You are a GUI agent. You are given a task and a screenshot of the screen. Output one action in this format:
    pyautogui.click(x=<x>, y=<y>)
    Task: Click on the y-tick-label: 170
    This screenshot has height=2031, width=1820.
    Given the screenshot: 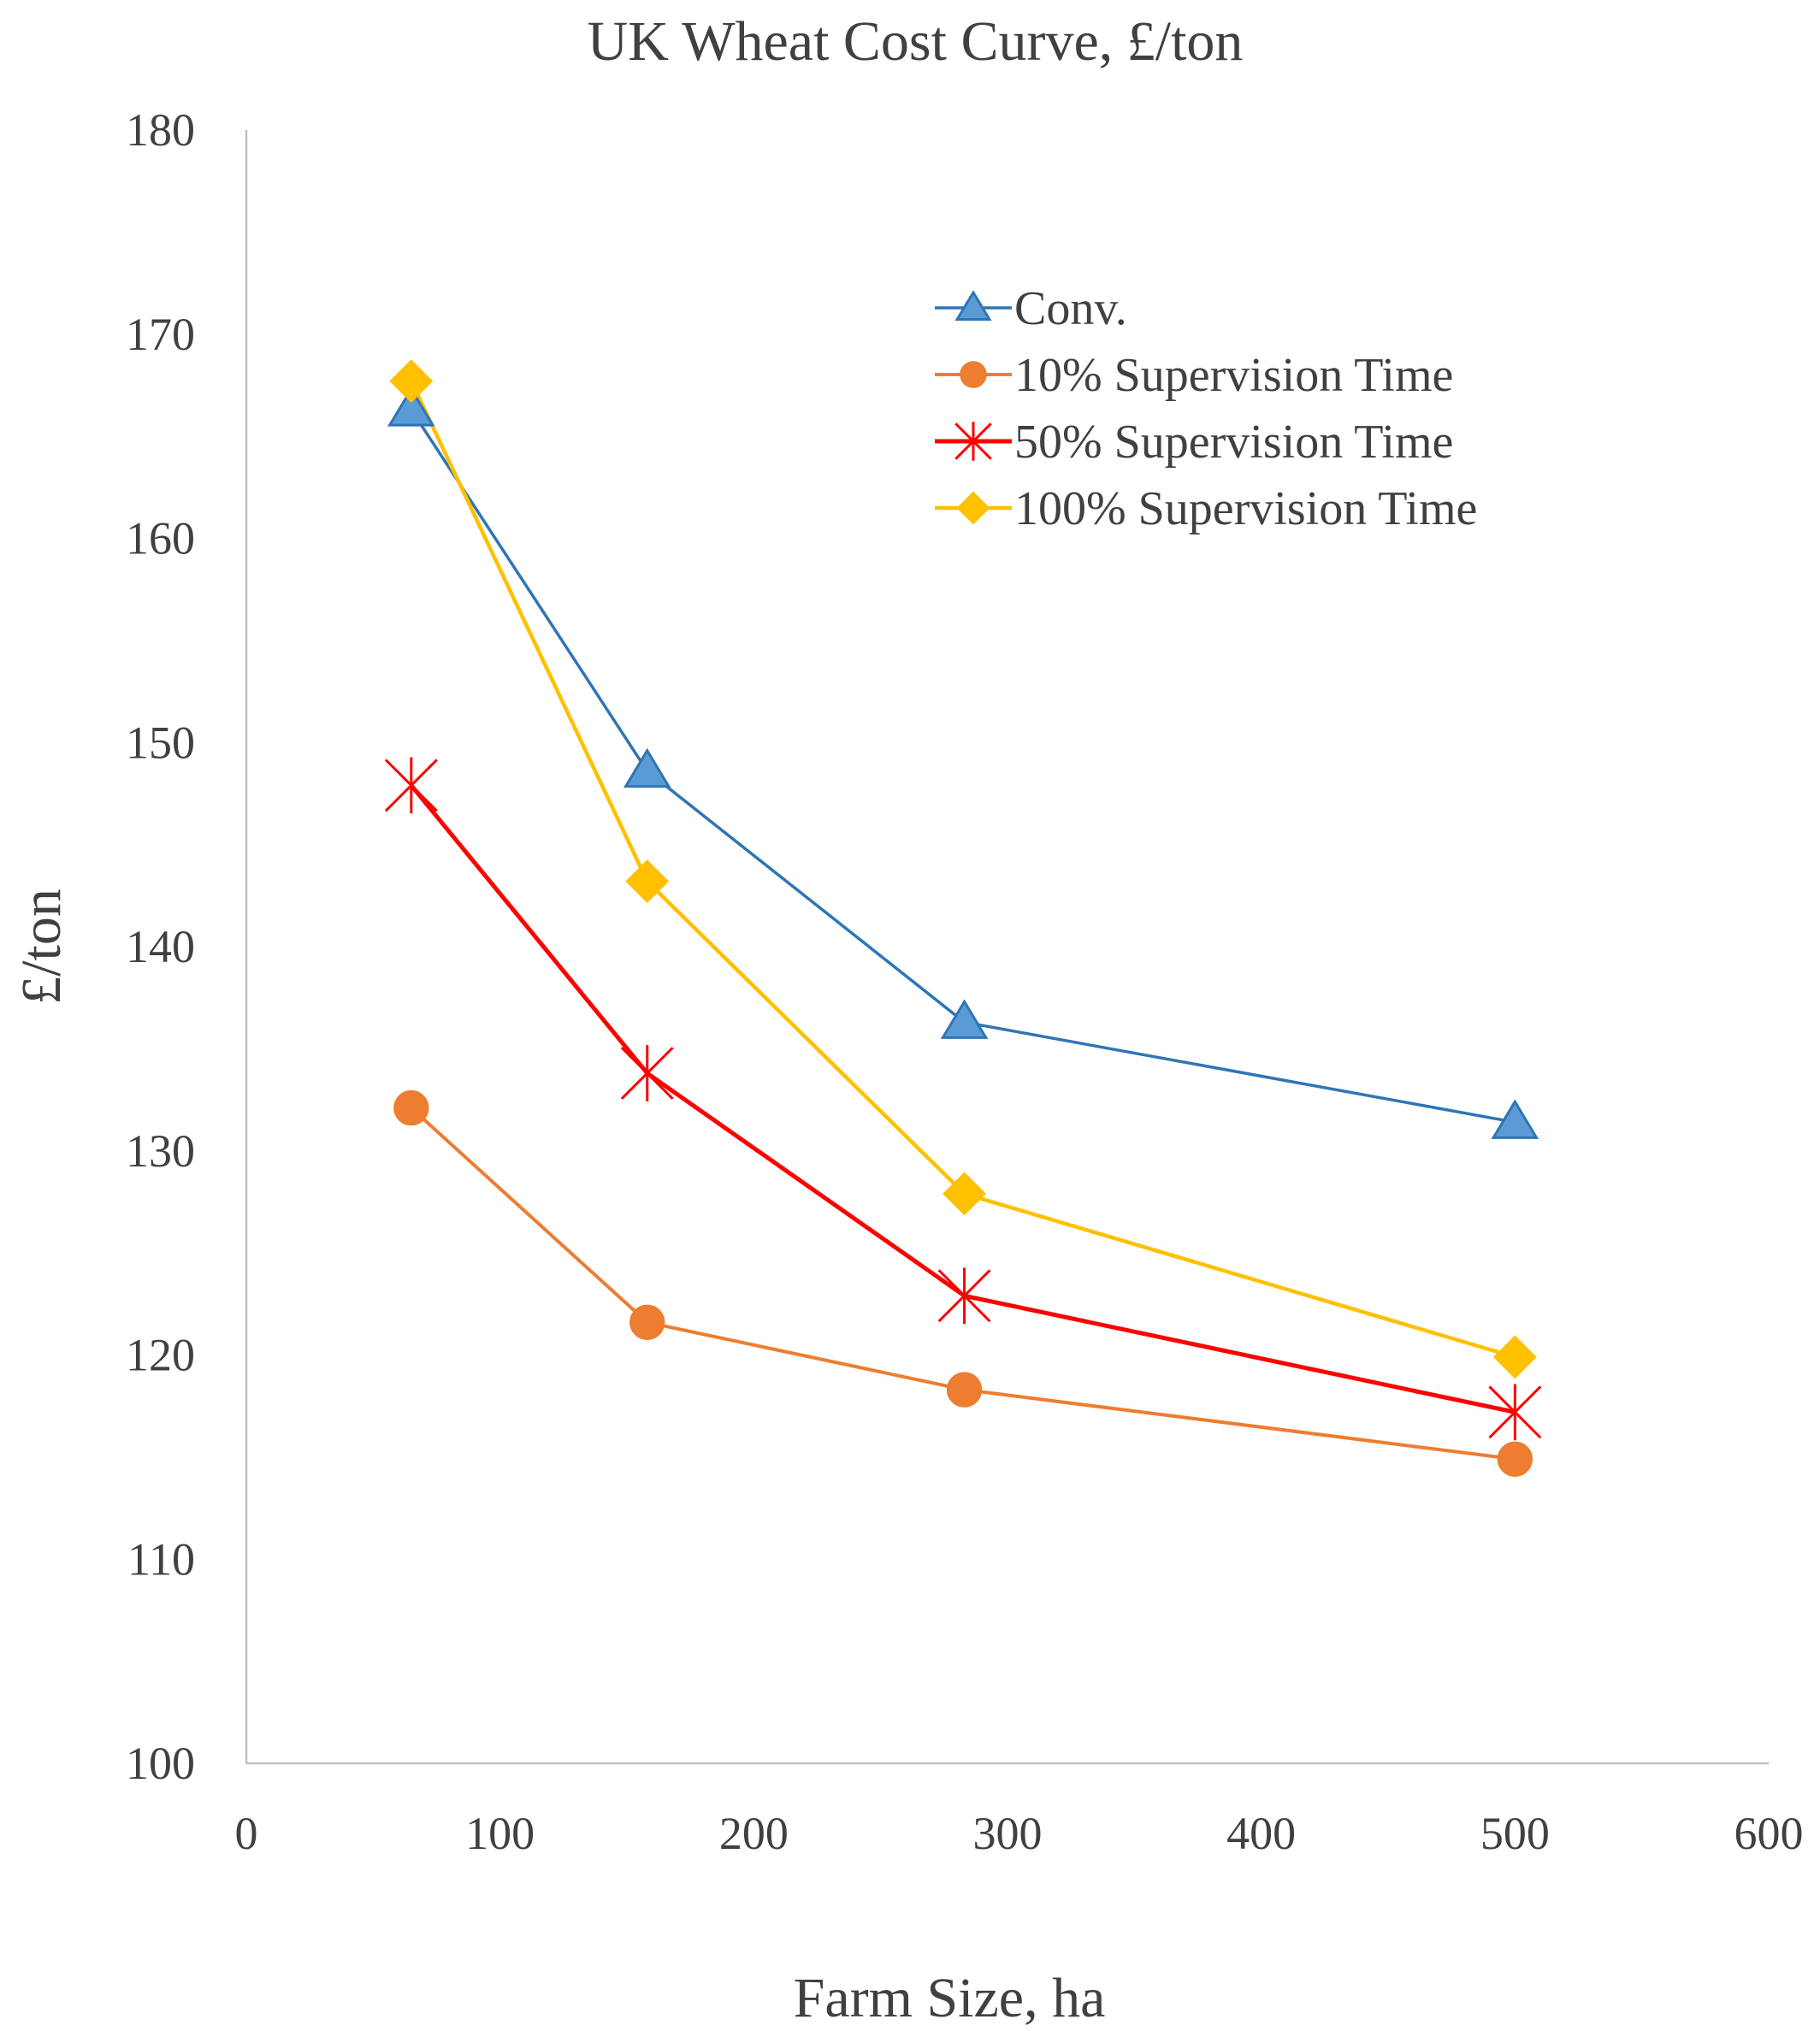 What is the action you would take?
    pyautogui.click(x=160, y=334)
    